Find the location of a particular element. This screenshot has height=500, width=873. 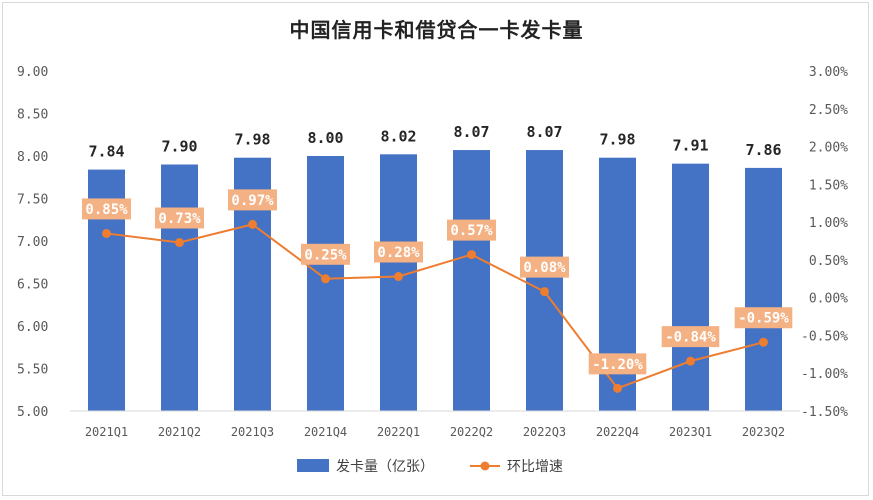

growth-value-label: 0.85% is located at coordinates (106, 210).